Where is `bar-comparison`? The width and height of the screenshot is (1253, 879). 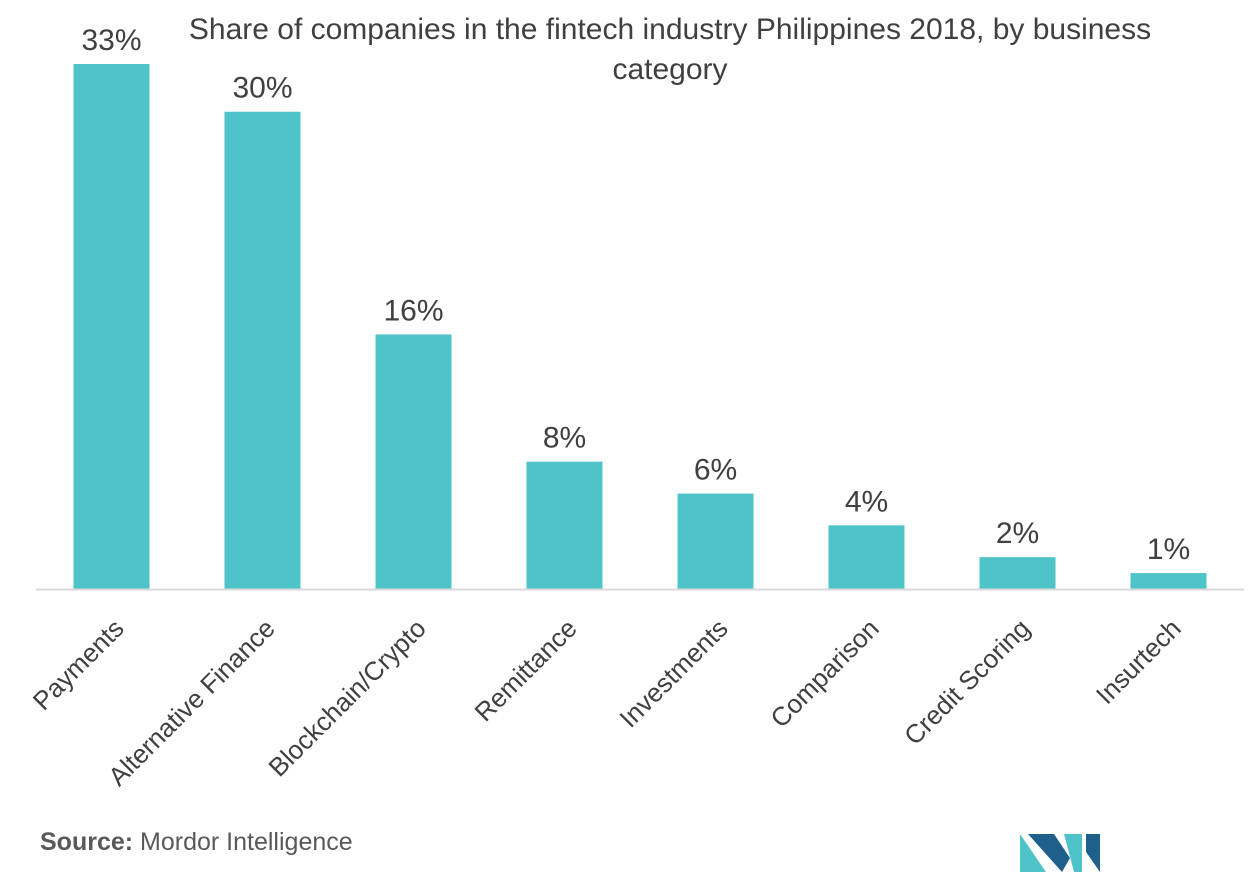 bar-comparison is located at coordinates (866, 557).